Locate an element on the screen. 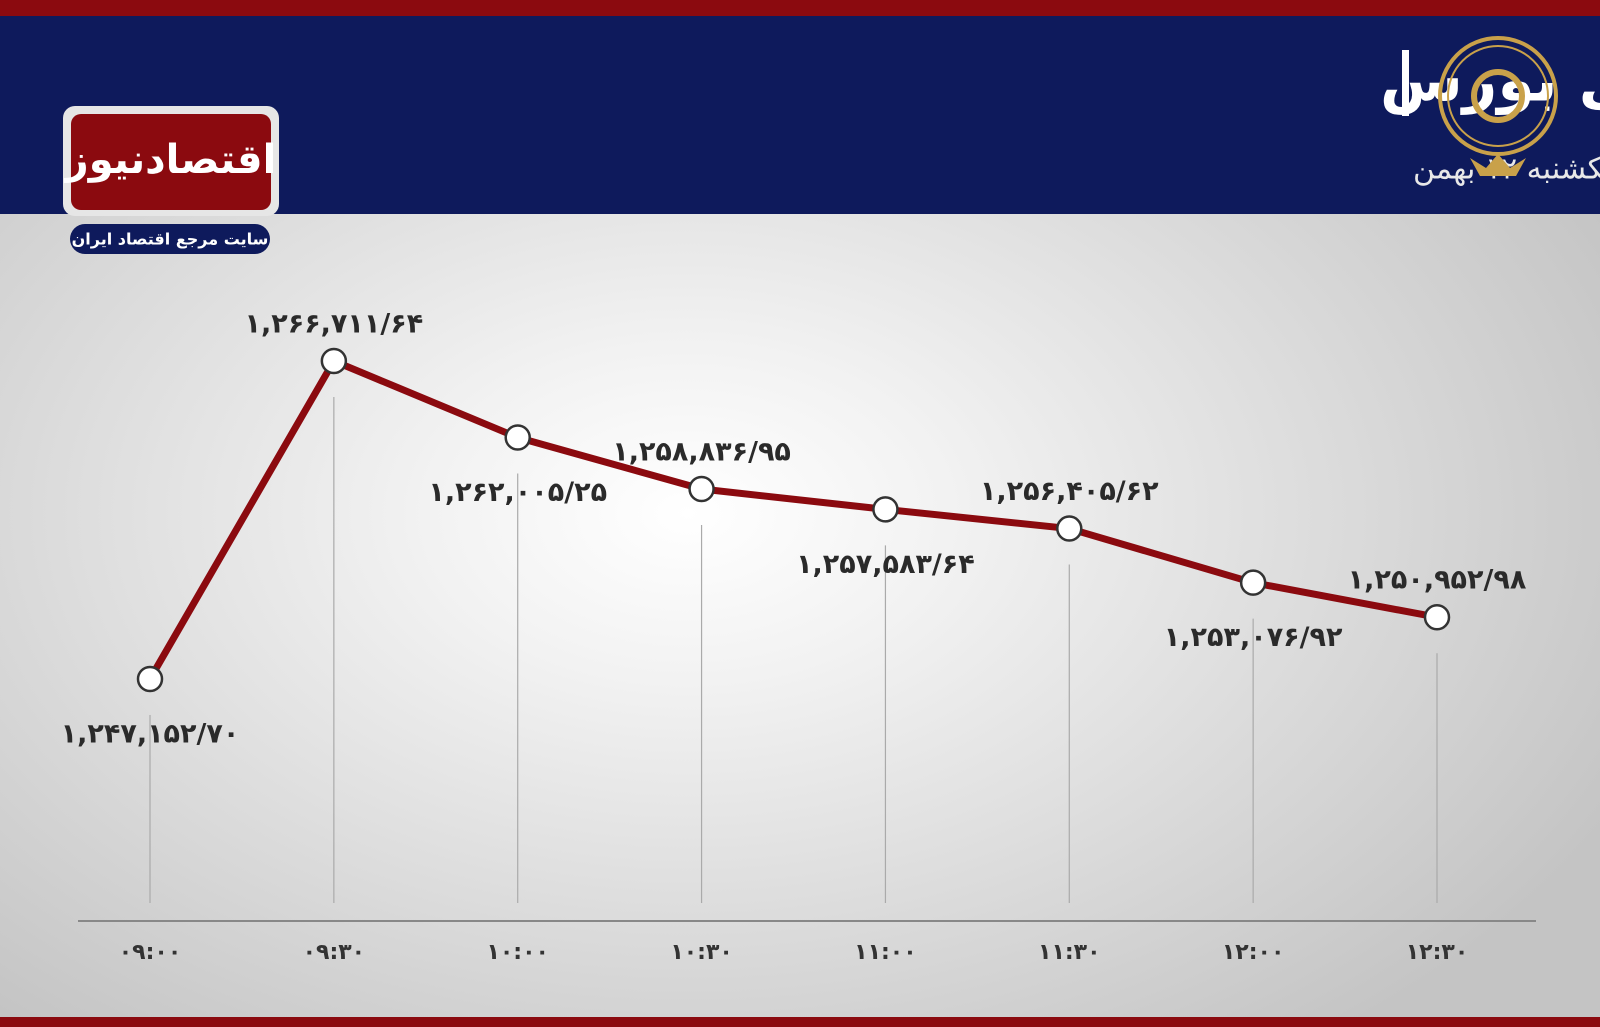 This screenshot has width=1600, height=1027. value-label: ۱,۲۶۶,۷۱۱/۶۴ is located at coordinates (334, 324).